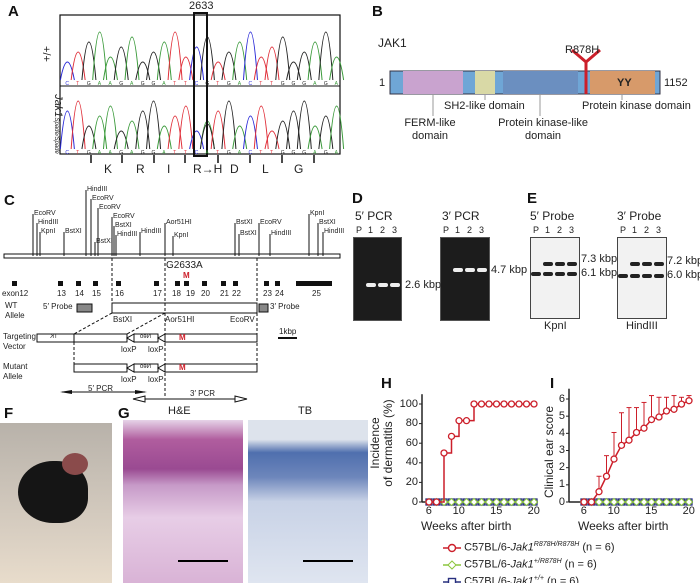  I want to click on row-label-wt: +/+, so click(45, 54).